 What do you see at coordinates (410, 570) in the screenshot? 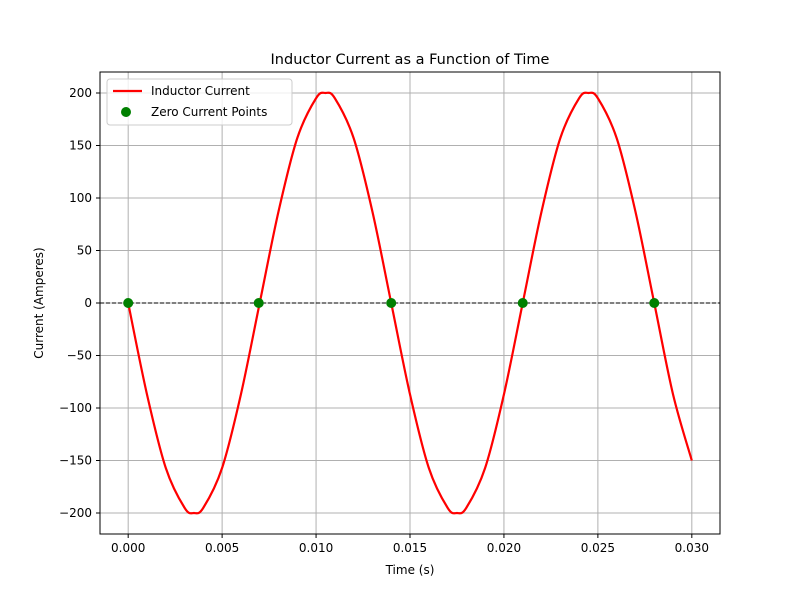
I see `x-axis-label: Time (s)` at bounding box center [410, 570].